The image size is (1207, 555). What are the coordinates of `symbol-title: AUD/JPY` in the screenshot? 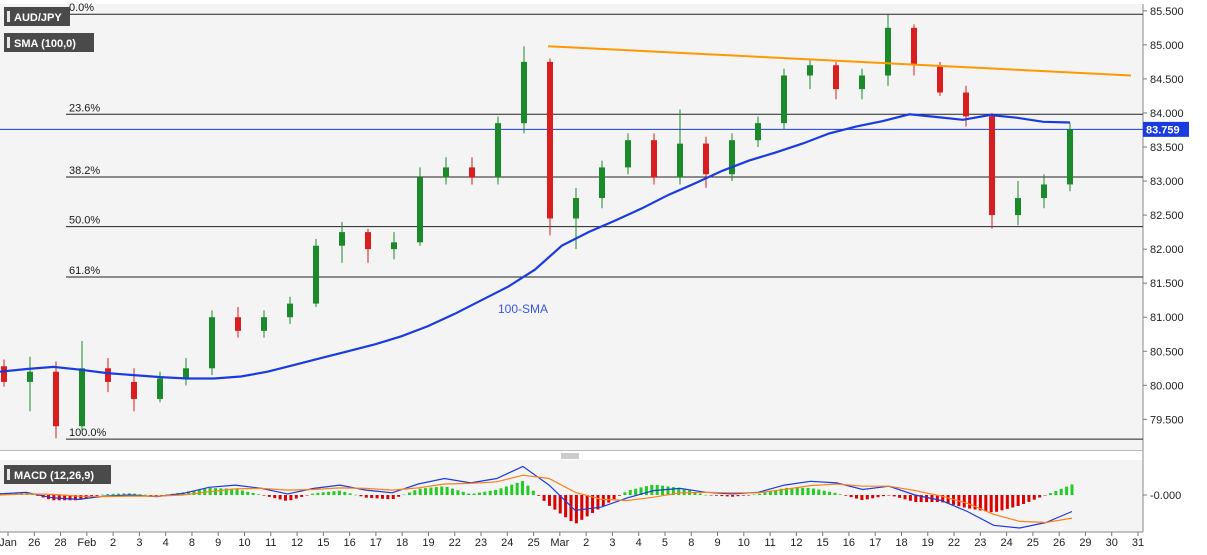 It's located at (38, 18).